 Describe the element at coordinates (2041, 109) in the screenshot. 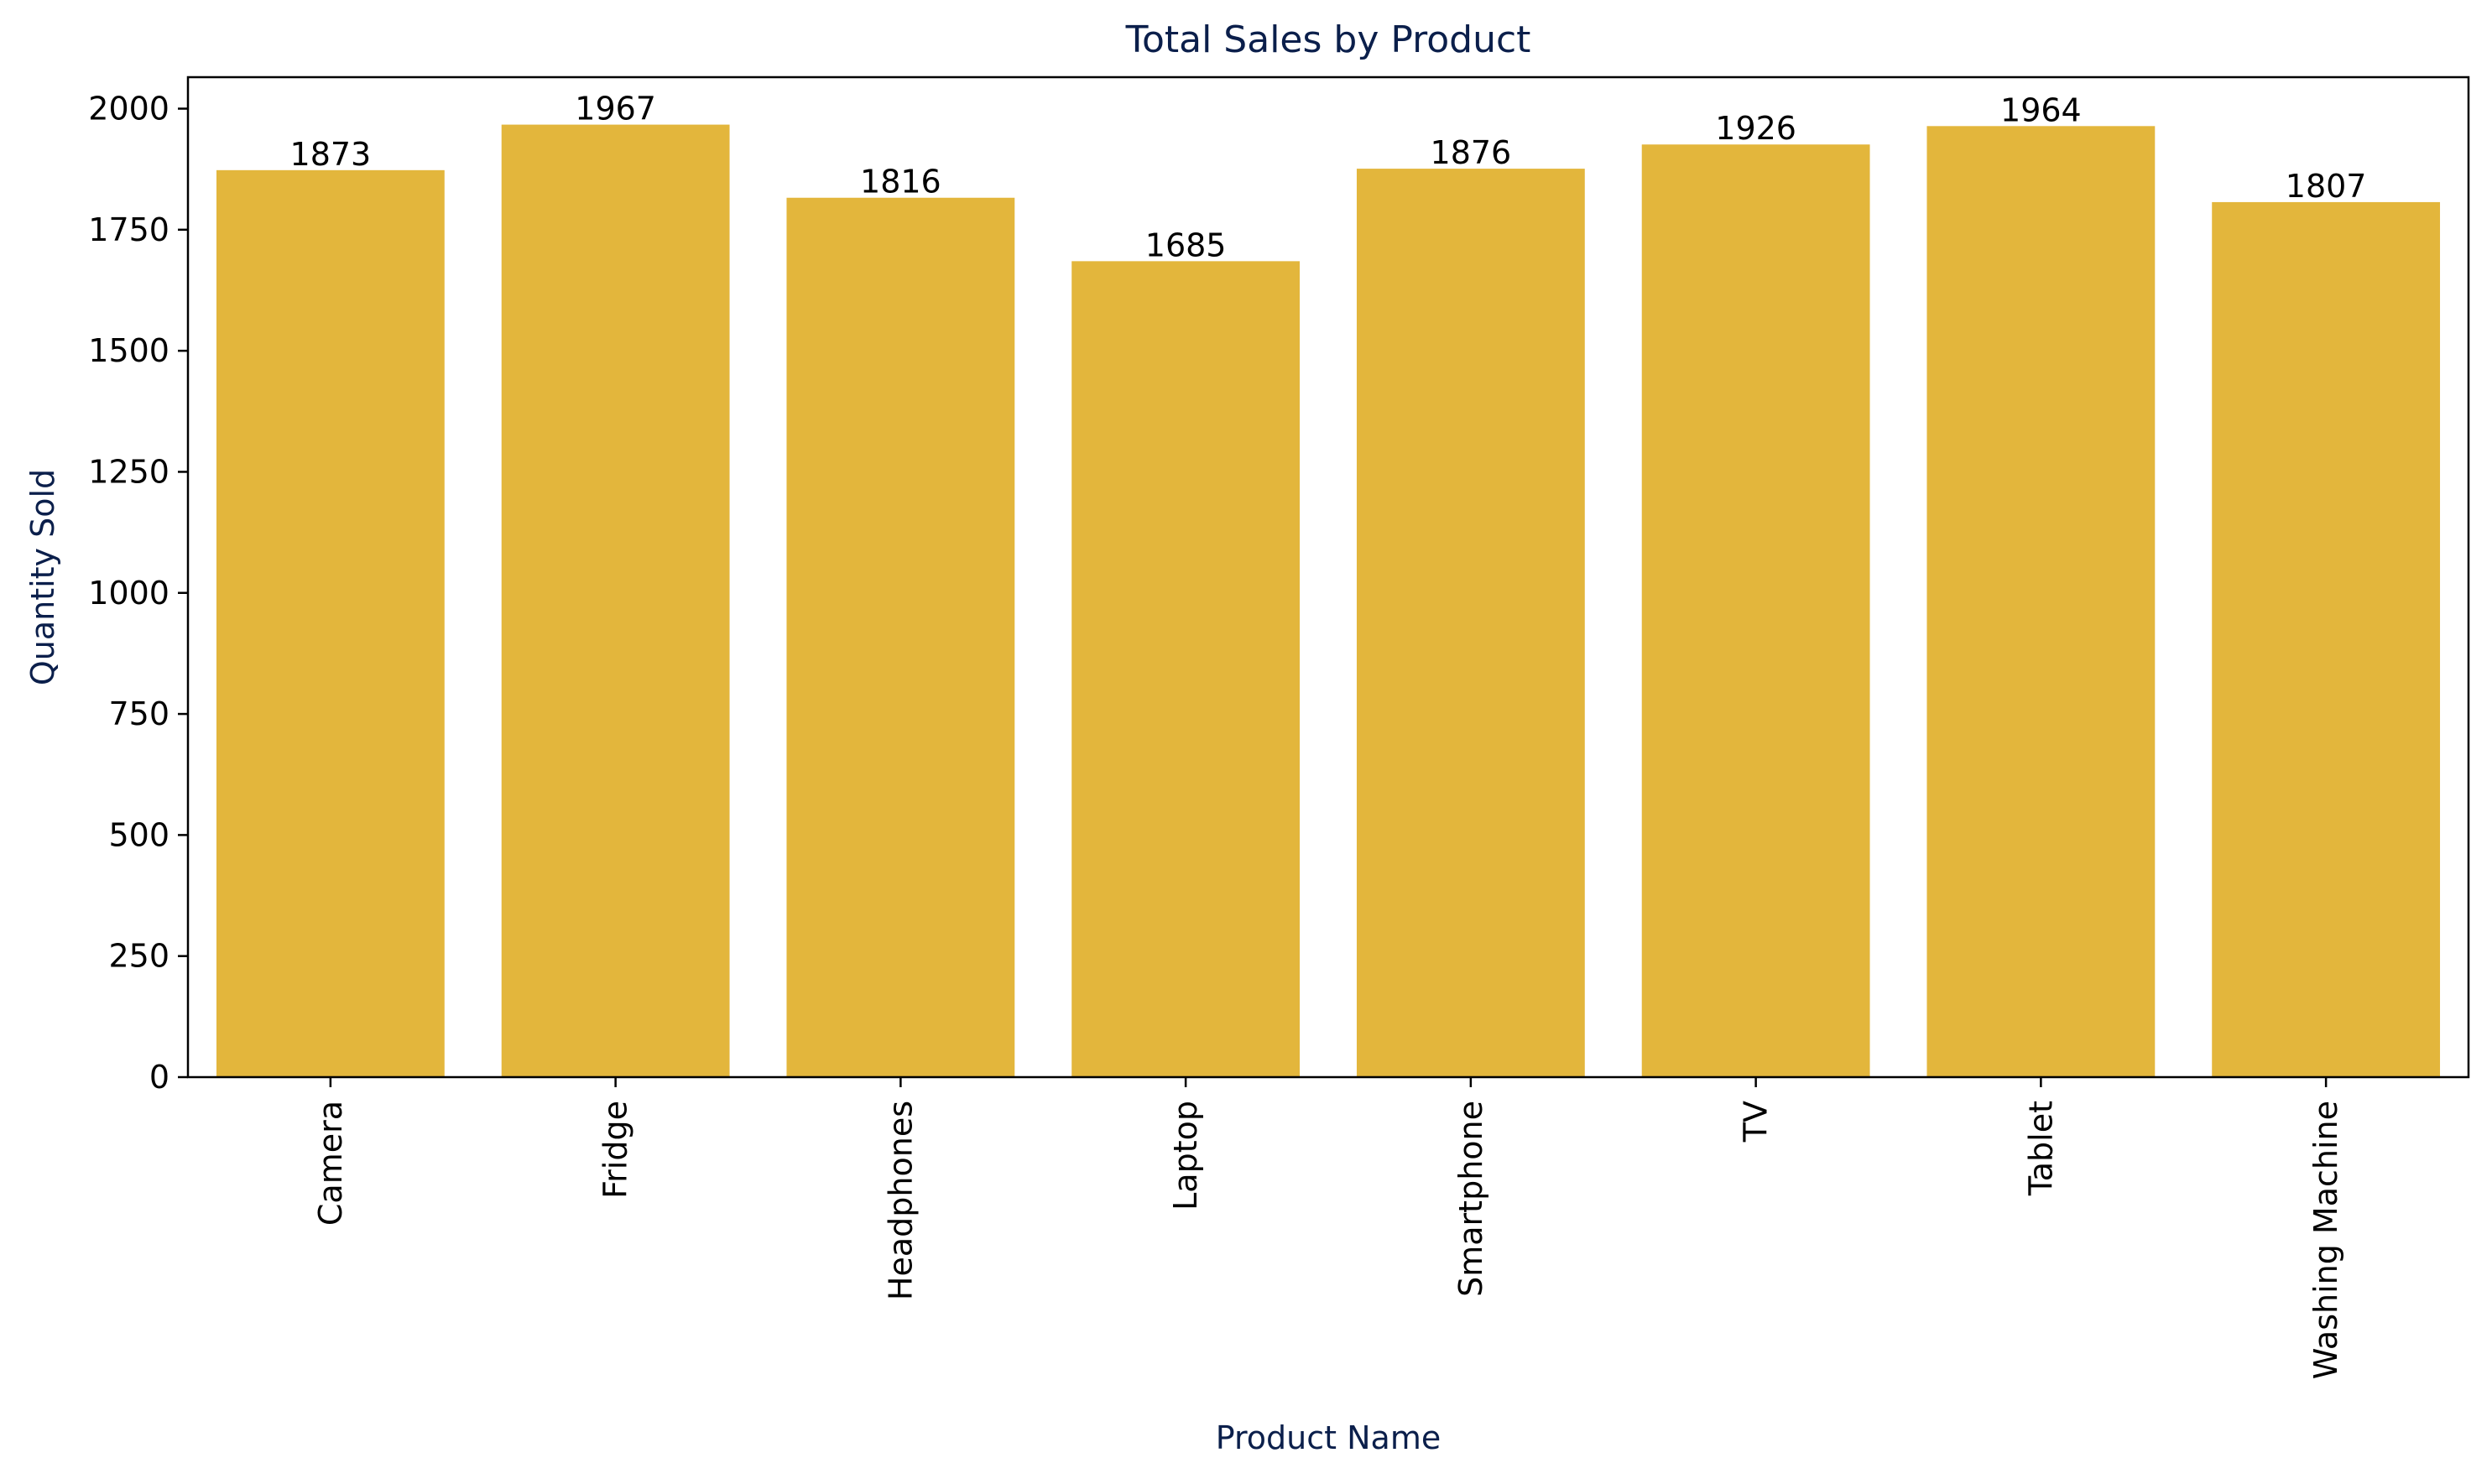

I see `data-label: 1964` at that location.